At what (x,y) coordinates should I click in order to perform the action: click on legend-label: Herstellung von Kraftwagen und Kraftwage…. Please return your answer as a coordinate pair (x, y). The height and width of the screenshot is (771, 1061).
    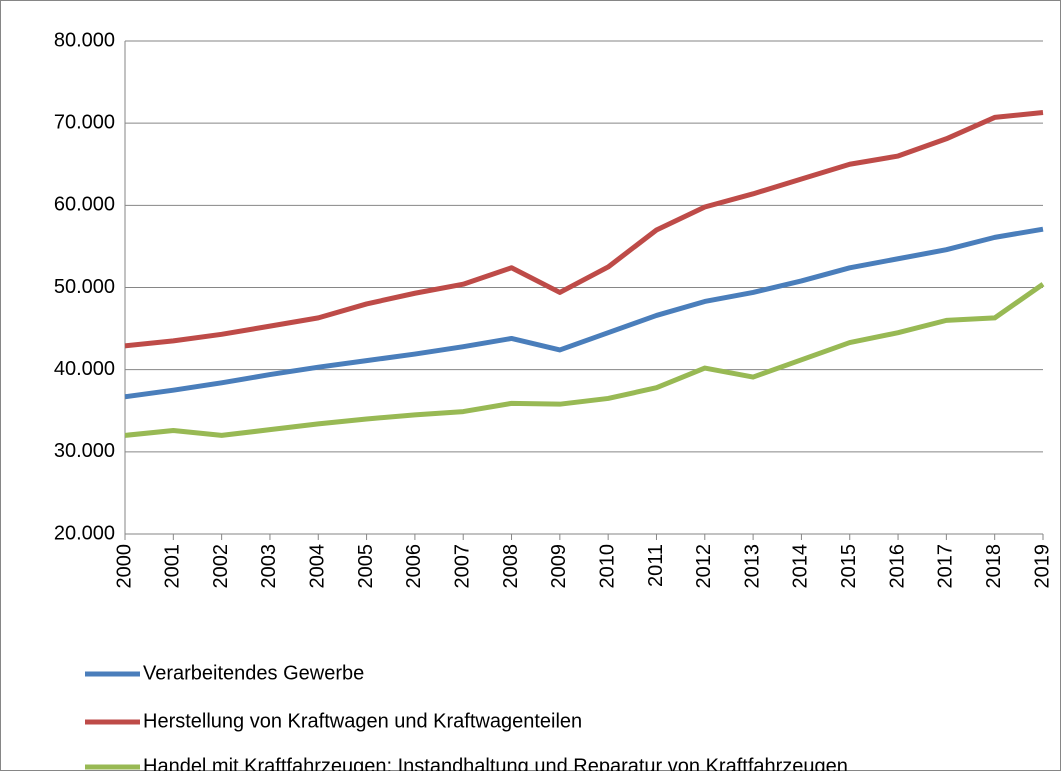
    Looking at the image, I should click on (362, 721).